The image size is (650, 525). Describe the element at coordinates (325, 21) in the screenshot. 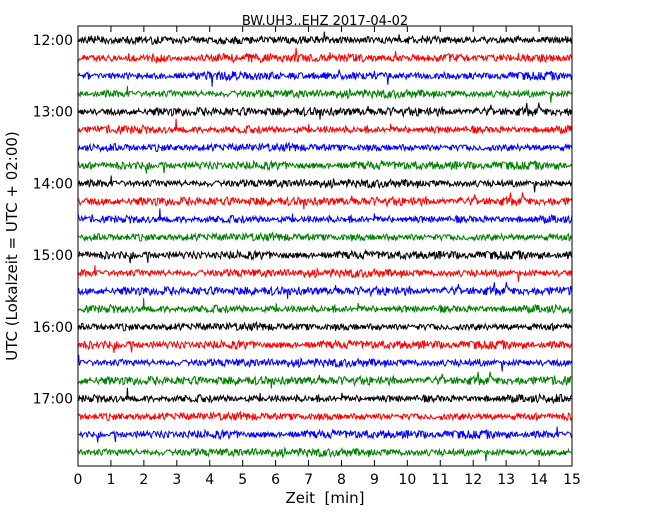

I see `chart-title: BW.UH3..EHZ 2017-04-02` at that location.